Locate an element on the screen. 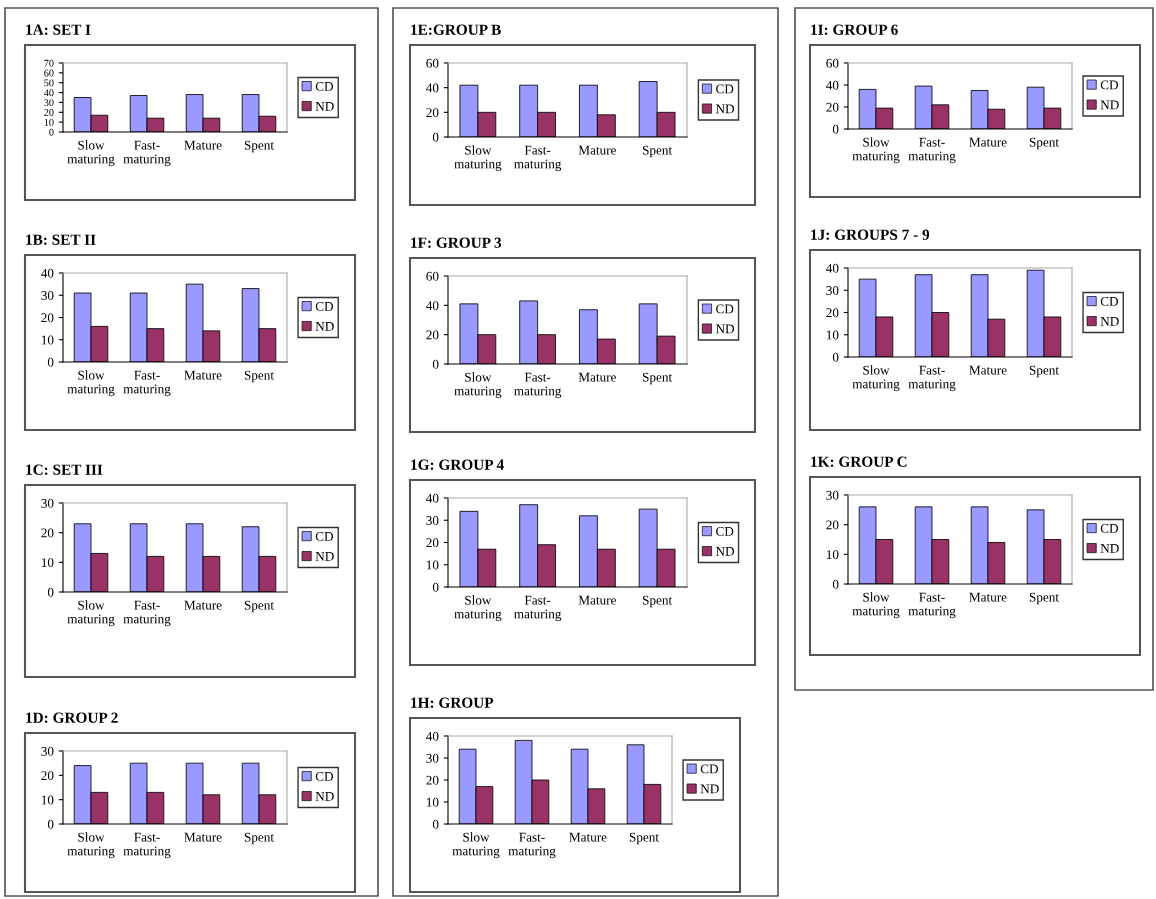 The image size is (1156, 899). chart-title: 1I: GROUP 6 is located at coordinates (854, 29).